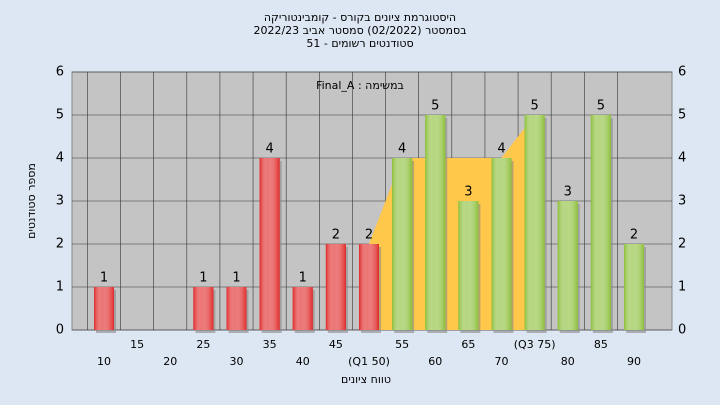 Image resolution: width=720 pixels, height=405 pixels. I want to click on x-tick-label: 65, so click(468, 344).